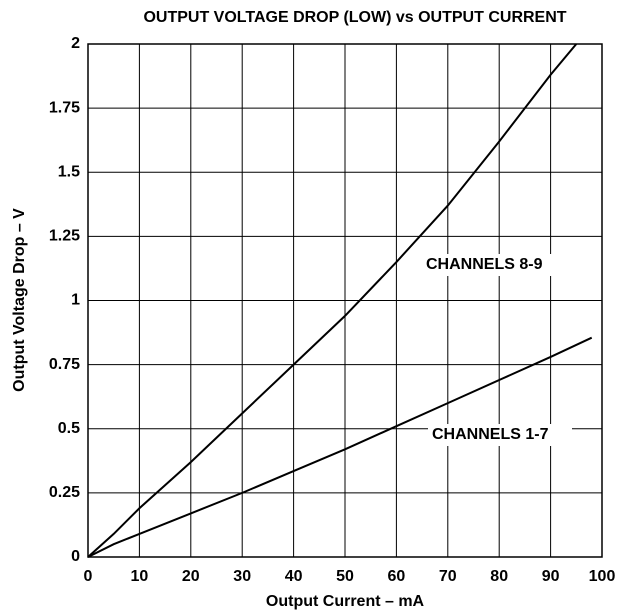 Image resolution: width=628 pixels, height=613 pixels. What do you see at coordinates (448, 576) in the screenshot?
I see `x-tick-label: 70` at bounding box center [448, 576].